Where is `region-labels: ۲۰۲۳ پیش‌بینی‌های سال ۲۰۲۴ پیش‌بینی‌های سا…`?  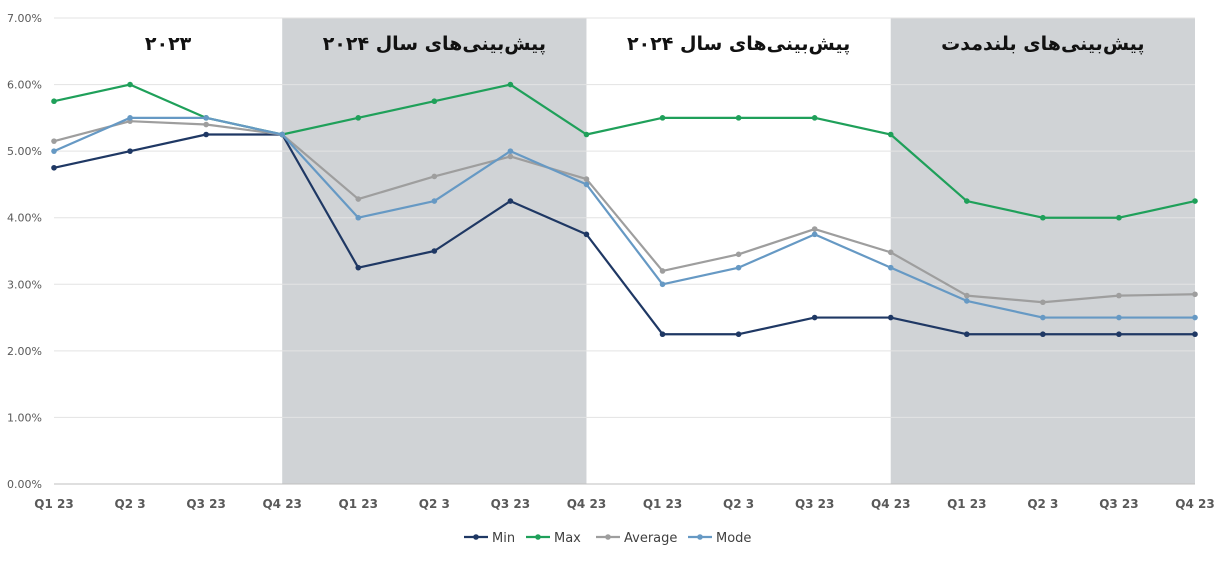 region-labels: ۲۰۲۳ پیش‌بینی‌های سال ۲۰۲۴ پیش‌بینی‌های سا… is located at coordinates (645, 44).